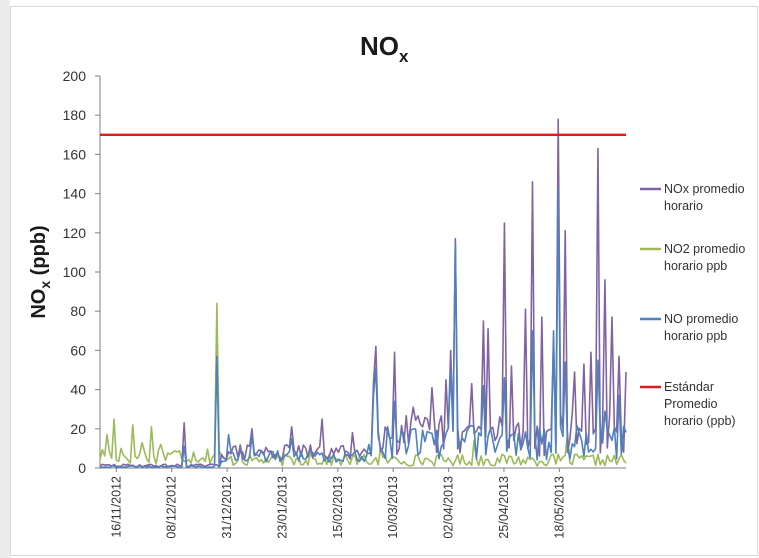 Image resolution: width=759 pixels, height=558 pixels. What do you see at coordinates (78, 350) in the screenshot?
I see `y-tick-label: 60` at bounding box center [78, 350].